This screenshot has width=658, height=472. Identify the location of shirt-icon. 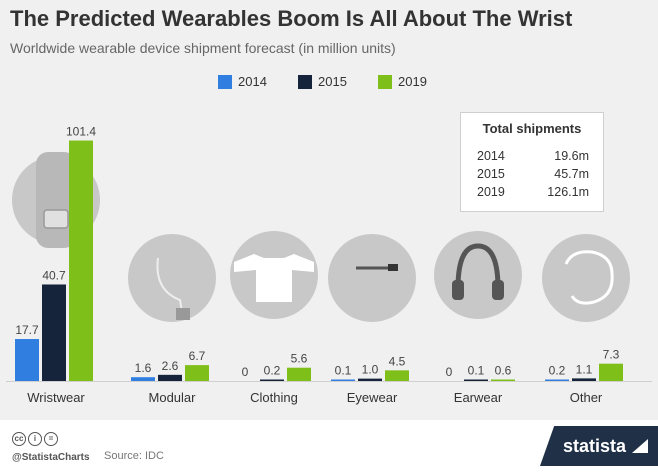
(274, 275).